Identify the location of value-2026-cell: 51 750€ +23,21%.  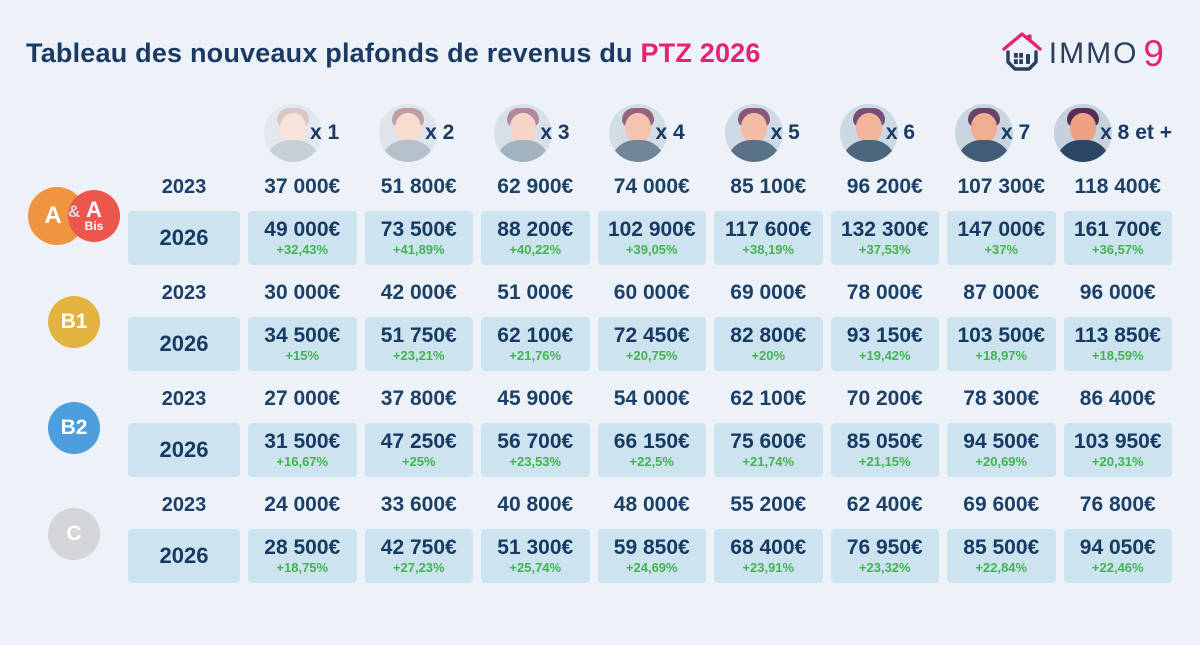
(418, 344).